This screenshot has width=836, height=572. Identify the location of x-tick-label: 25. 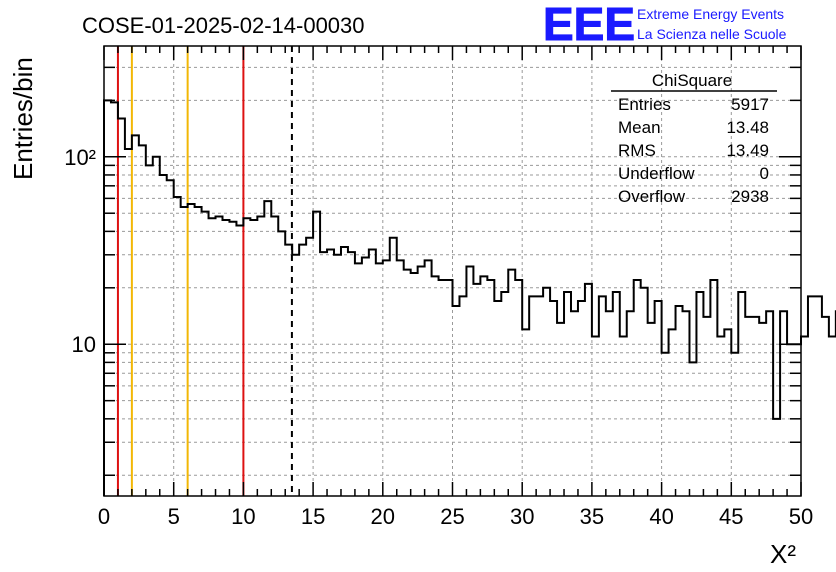
(452, 516).